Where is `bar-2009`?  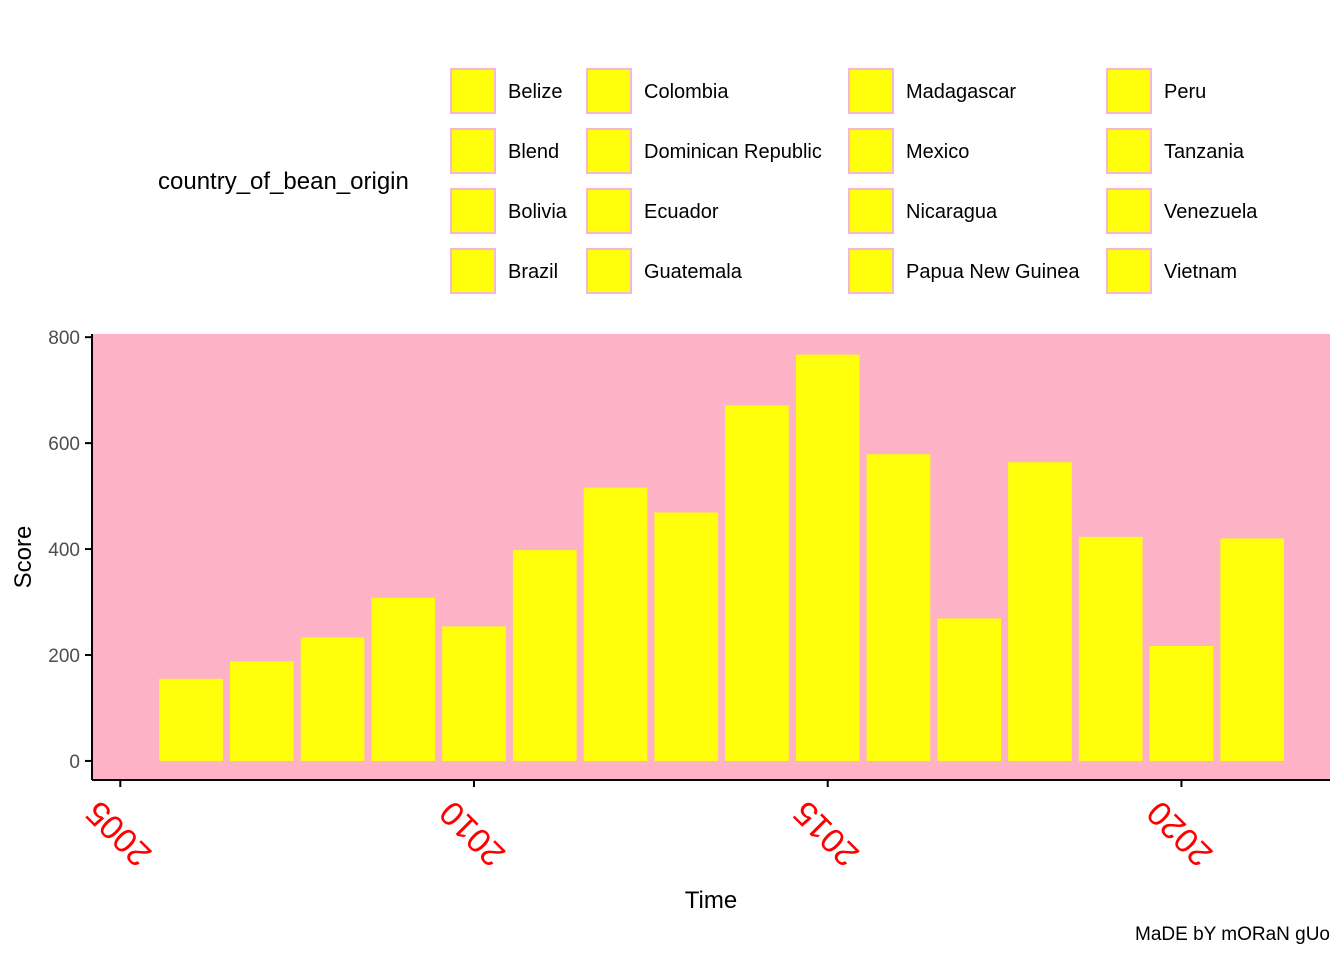
bar-2009 is located at coordinates (403, 679).